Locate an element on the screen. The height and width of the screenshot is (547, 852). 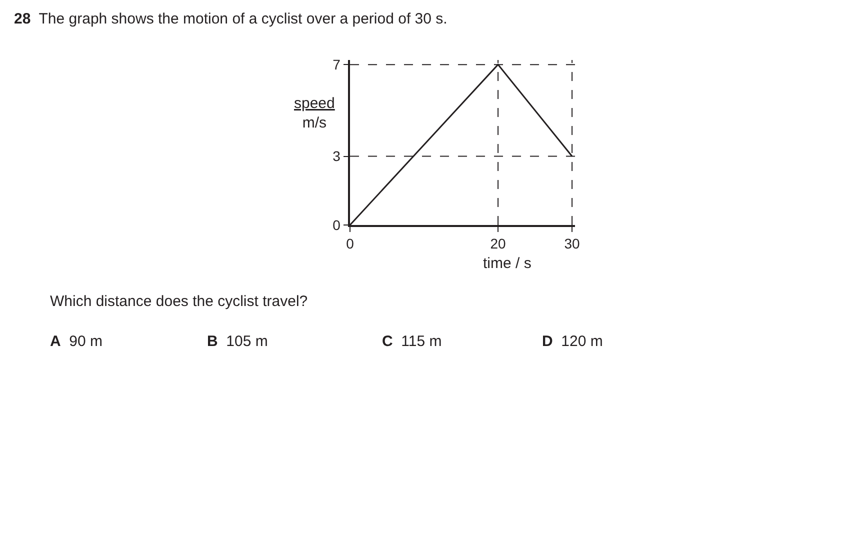
text: Which distance does the cyclist travel? is located at coordinates (179, 301).